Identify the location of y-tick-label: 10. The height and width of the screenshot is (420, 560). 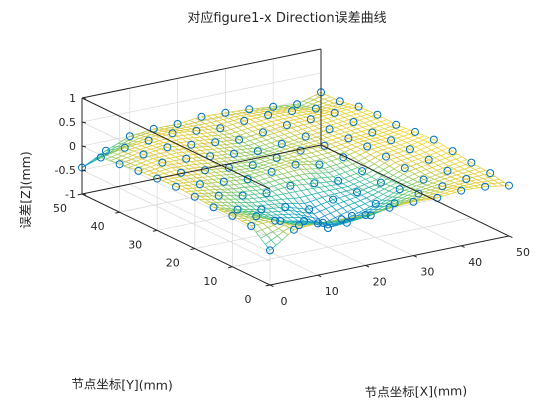
(210, 281).